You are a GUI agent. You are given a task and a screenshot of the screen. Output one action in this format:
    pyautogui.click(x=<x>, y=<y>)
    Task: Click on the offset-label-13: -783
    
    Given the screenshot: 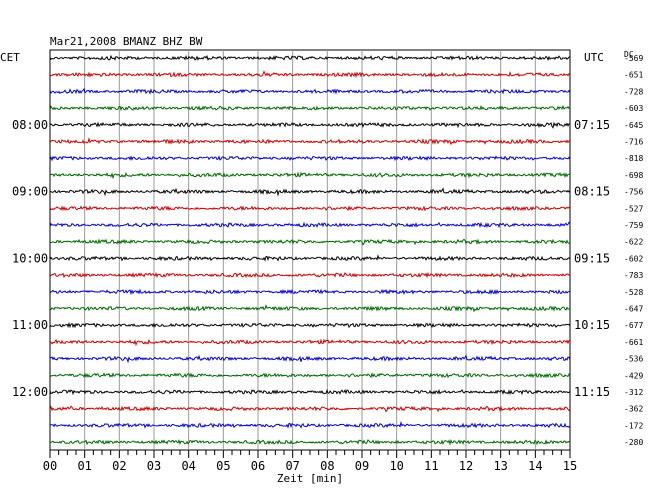 What is the action you would take?
    pyautogui.click(x=633, y=275)
    